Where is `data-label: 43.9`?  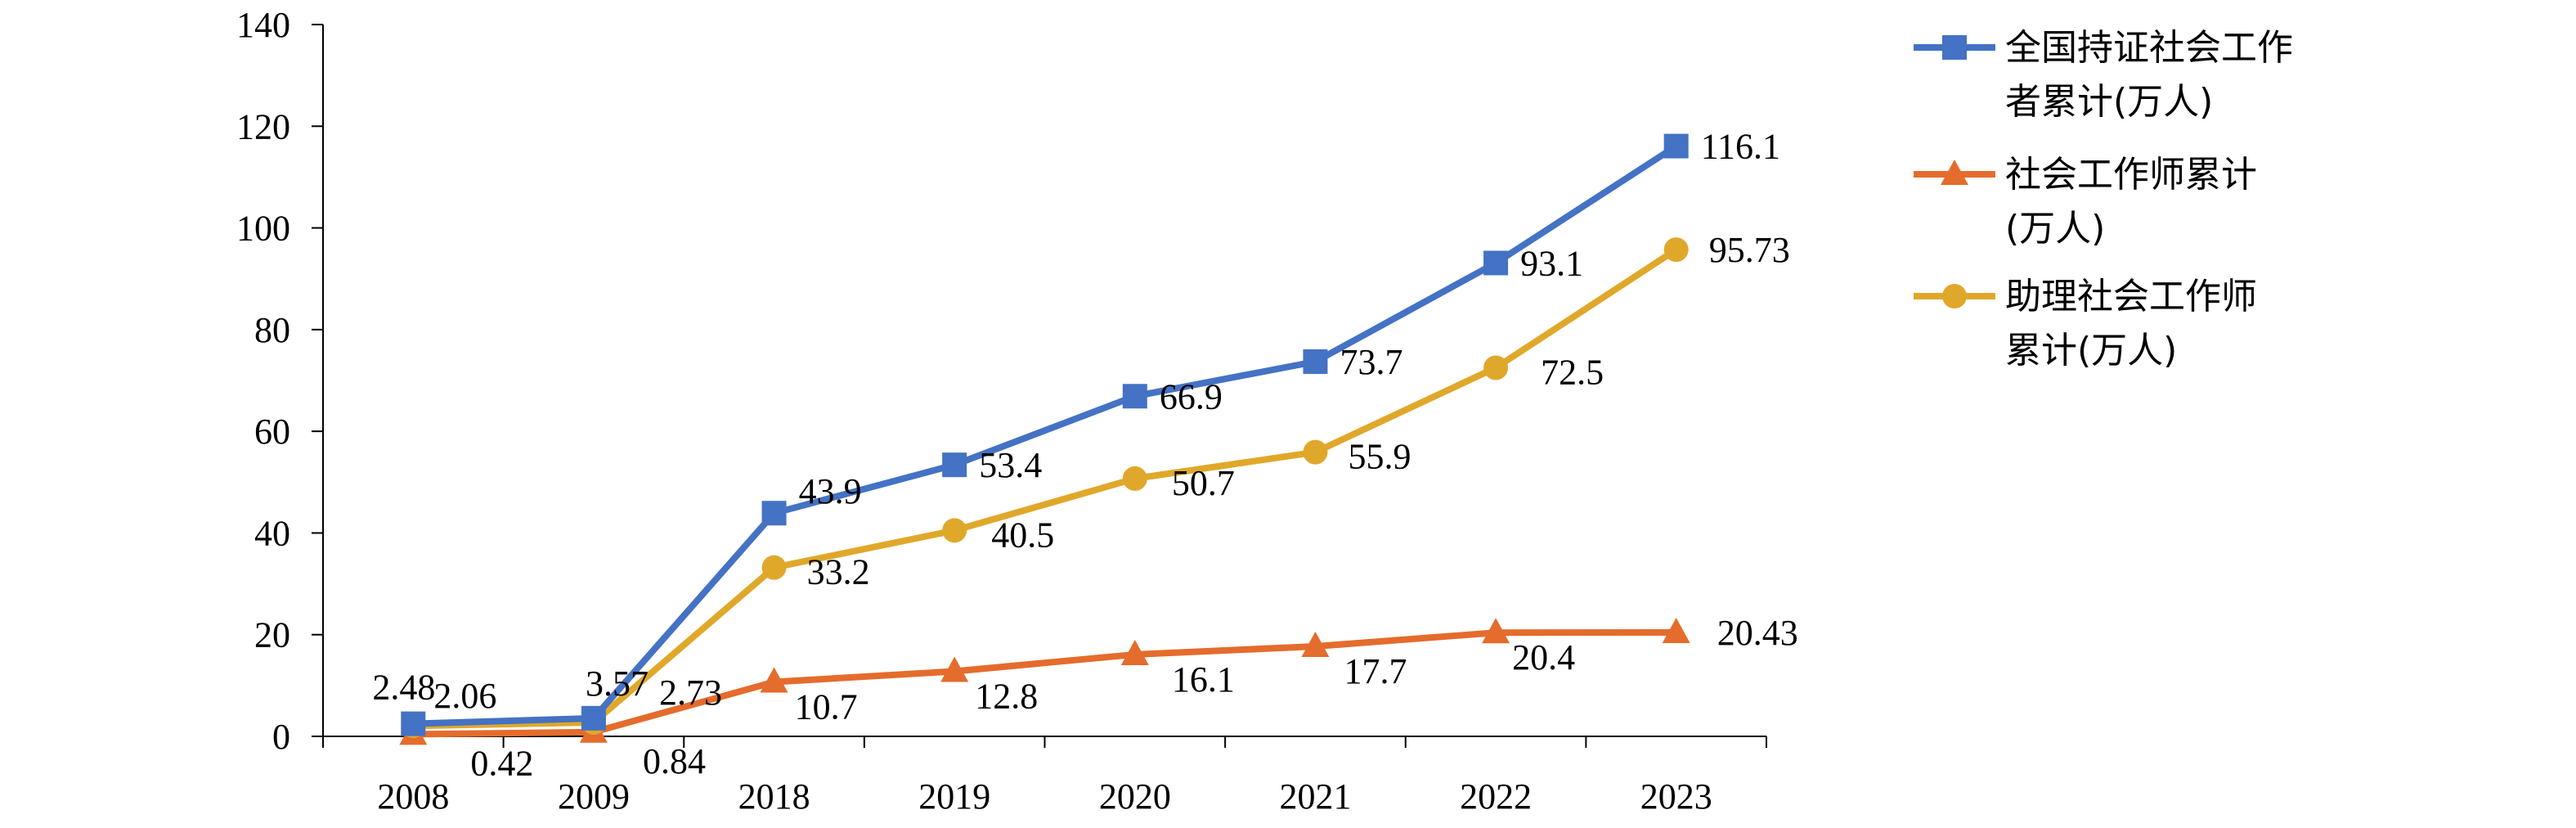 data-label: 43.9 is located at coordinates (830, 491).